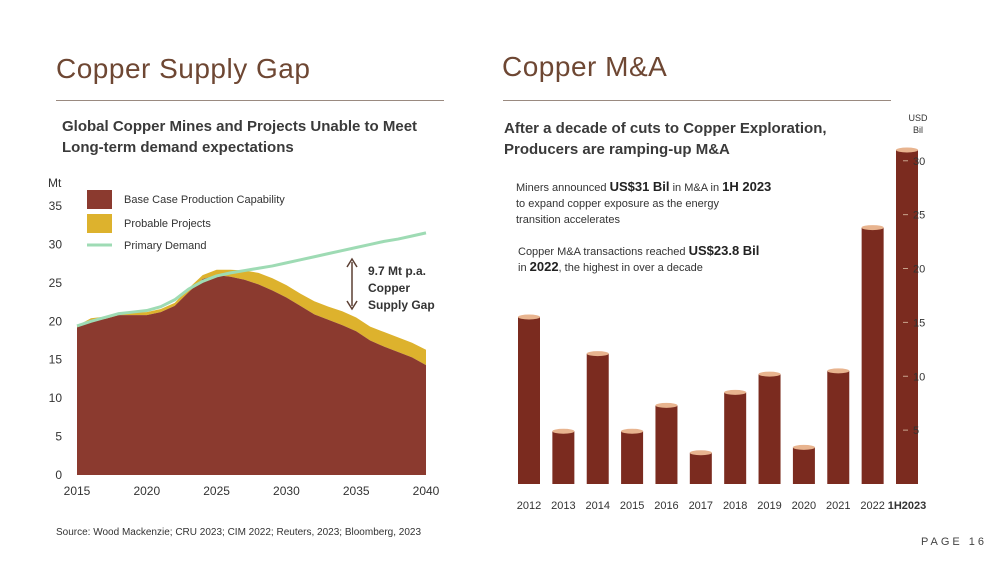  Describe the element at coordinates (56, 398) in the screenshot. I see `left-y-tick-label: 10` at that location.